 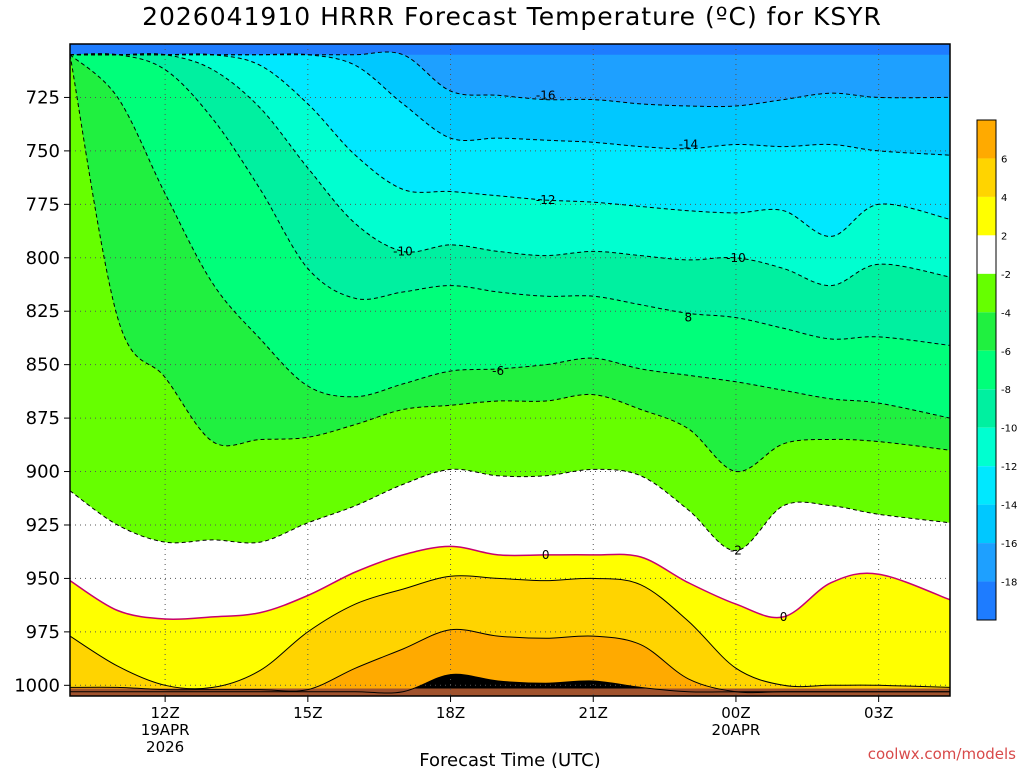 I want to click on colorbar: 6 4 2 -2 -4 -6 -8 -10 -12 -14 -16 -18, so click(x=996, y=370).